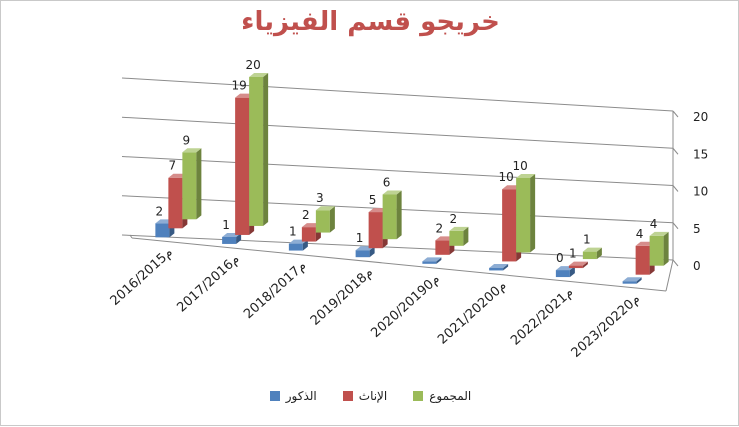  Describe the element at coordinates (472, 312) in the screenshot. I see `x-tick-label: 2021/20200م` at that location.